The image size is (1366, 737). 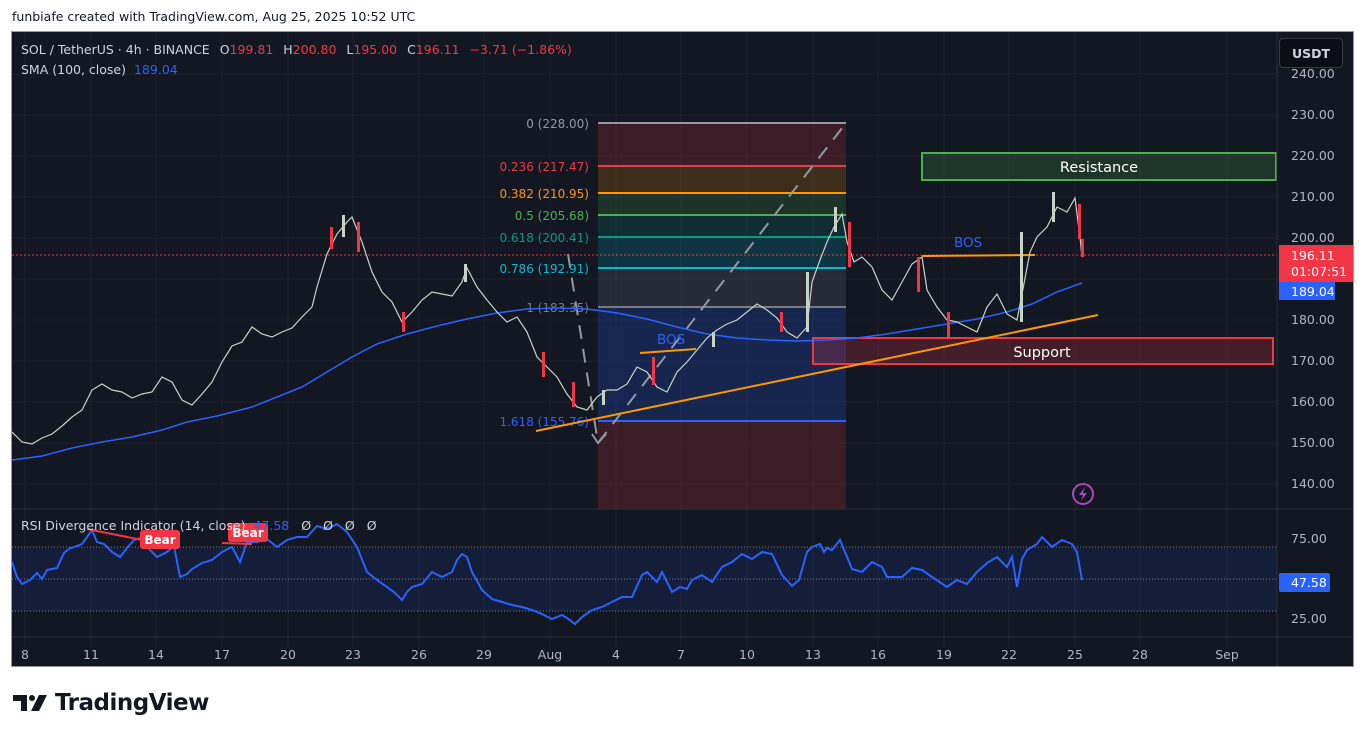 What do you see at coordinates (878, 654) in the screenshot?
I see `time-tick: 16` at bounding box center [878, 654].